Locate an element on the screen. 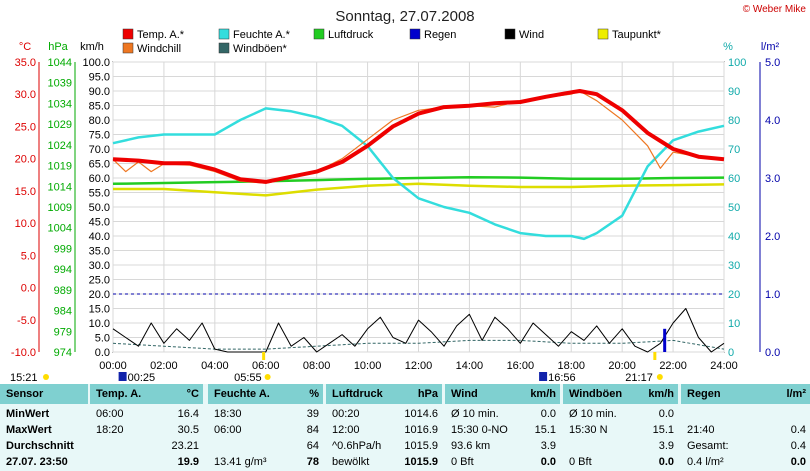 Image resolution: width=810 pixels, height=471 pixels. wind-tick-label: 65.0 is located at coordinates (99, 165).